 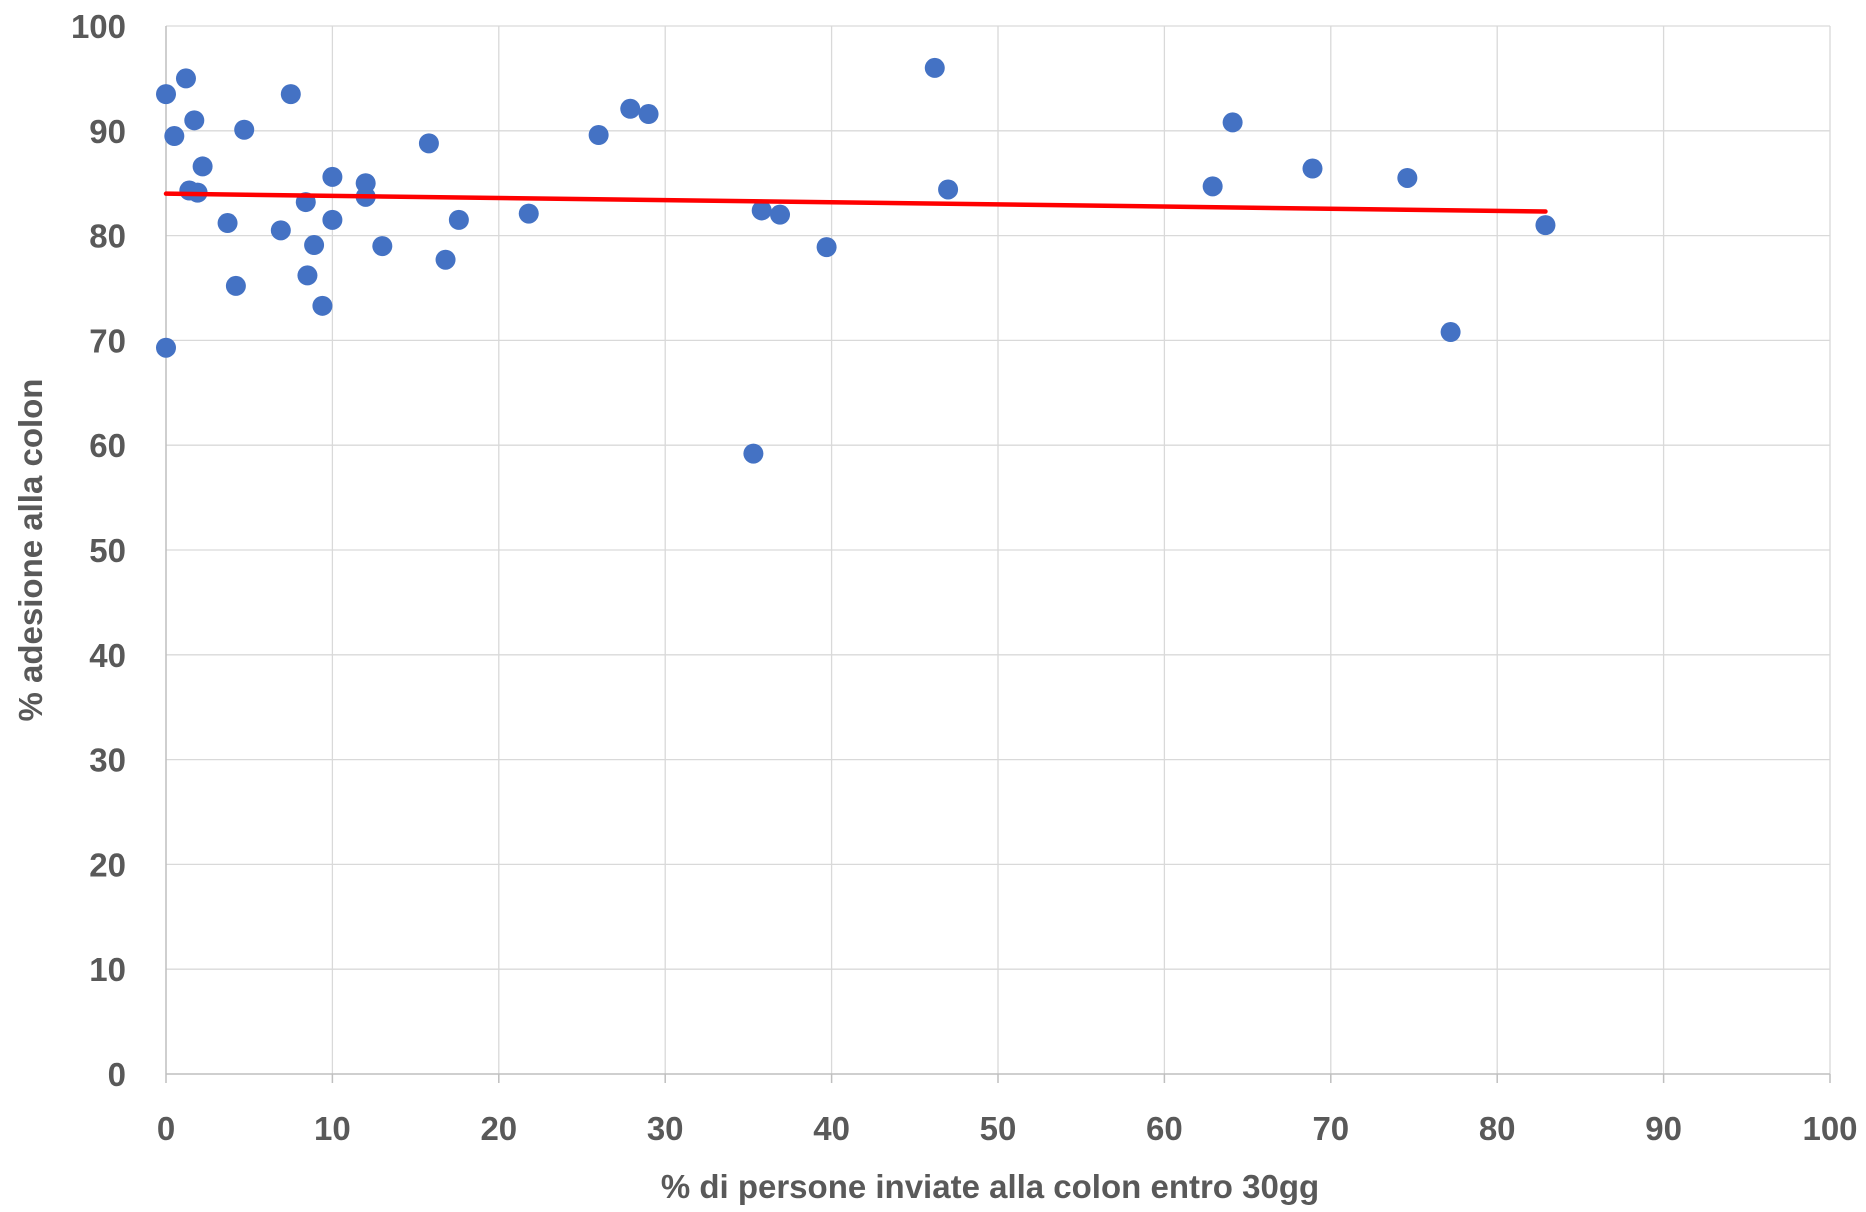 What do you see at coordinates (166, 1128) in the screenshot?
I see `x-tick-label: 0` at bounding box center [166, 1128].